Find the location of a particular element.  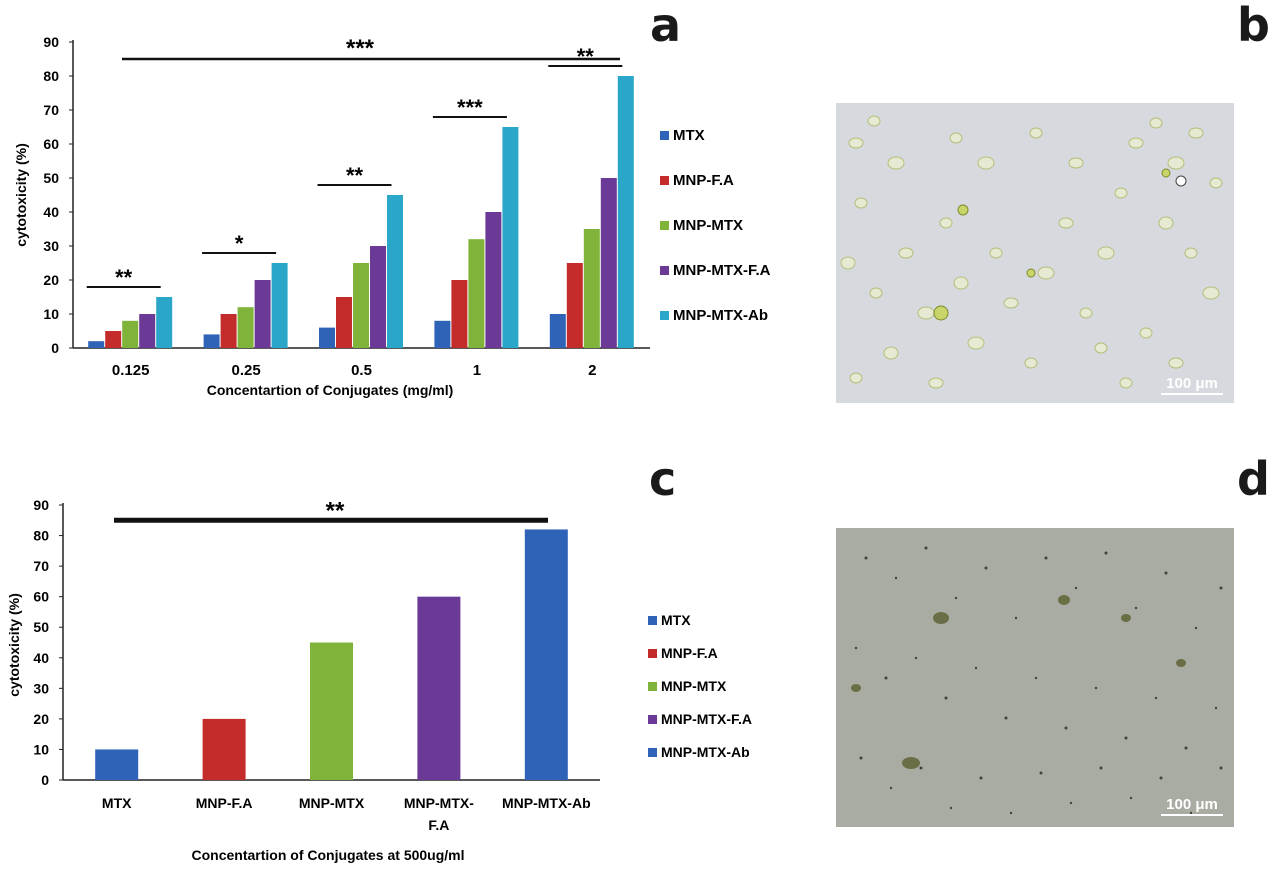

x-tick-label: MTX is located at coordinates (117, 803).